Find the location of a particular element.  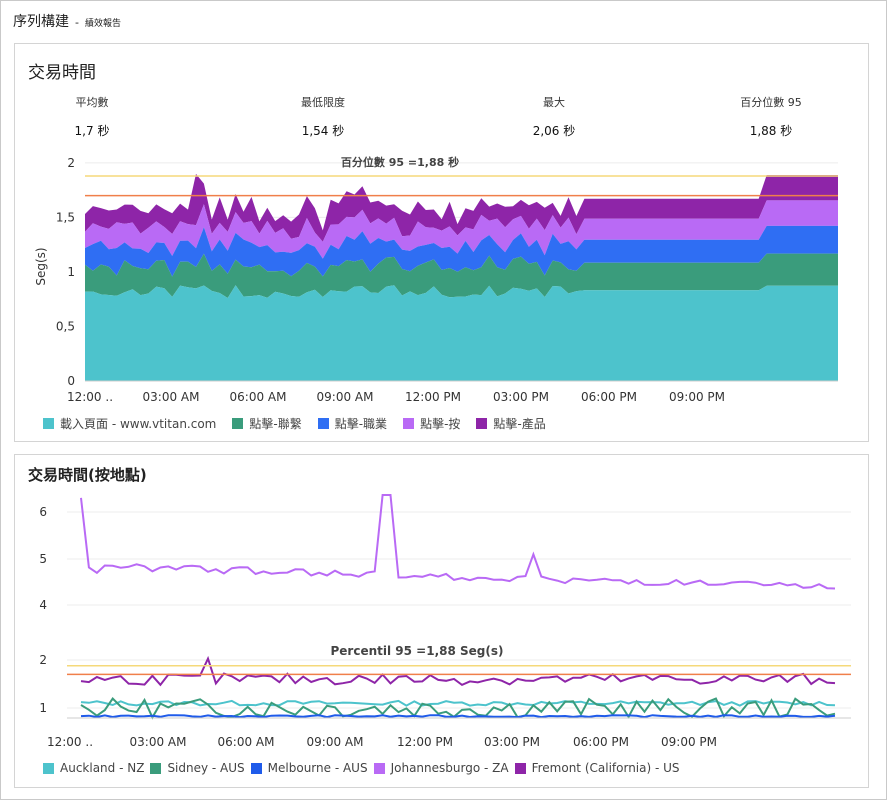

stat-maximum: 最大 2,06 秒 is located at coordinates (554, 116).